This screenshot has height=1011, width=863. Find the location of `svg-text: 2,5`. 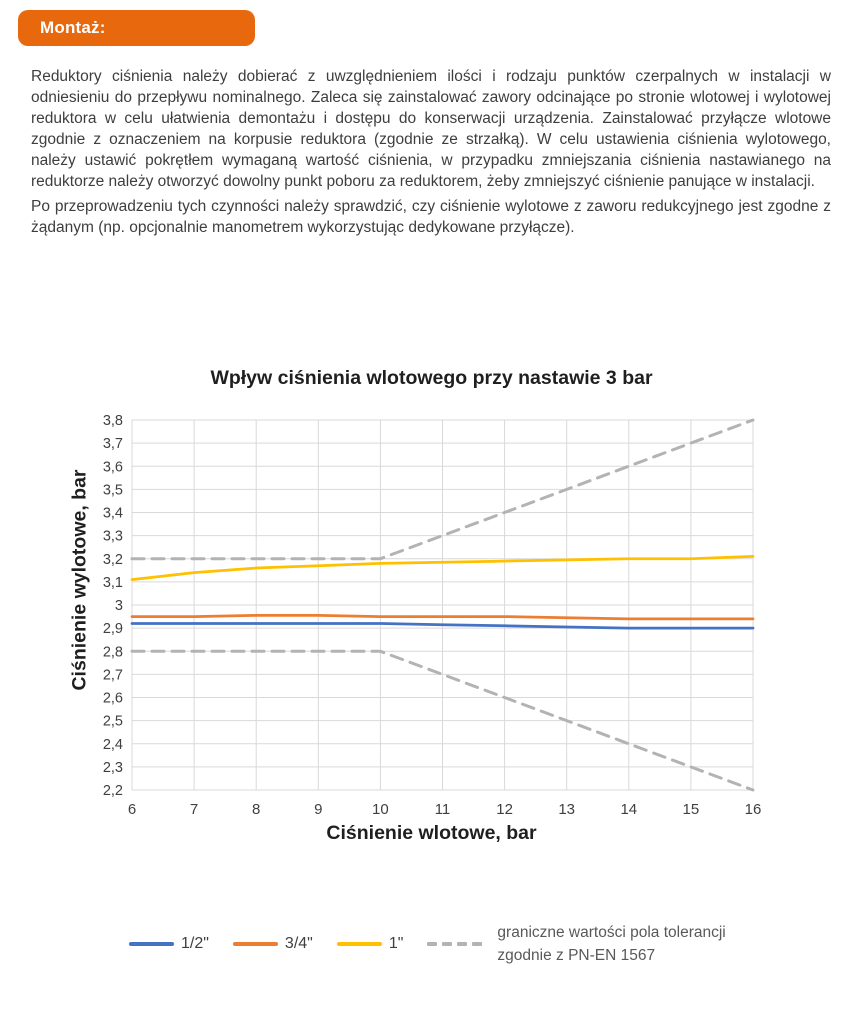

svg-text: 2,5 is located at coordinates (113, 722).